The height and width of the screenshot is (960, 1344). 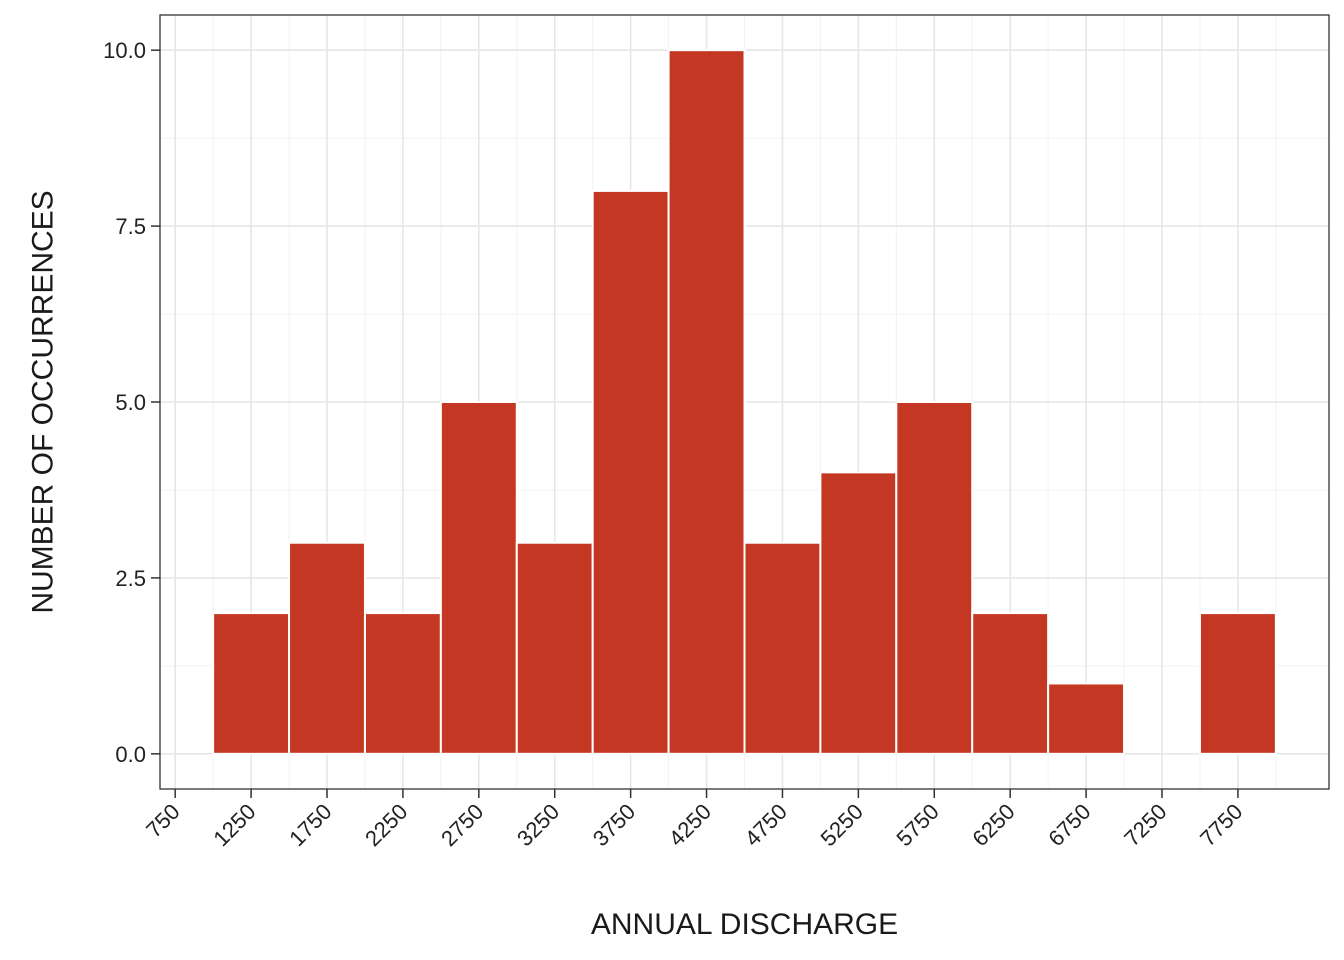 What do you see at coordinates (310, 825) in the screenshot?
I see `x-tick-label: 1750` at bounding box center [310, 825].